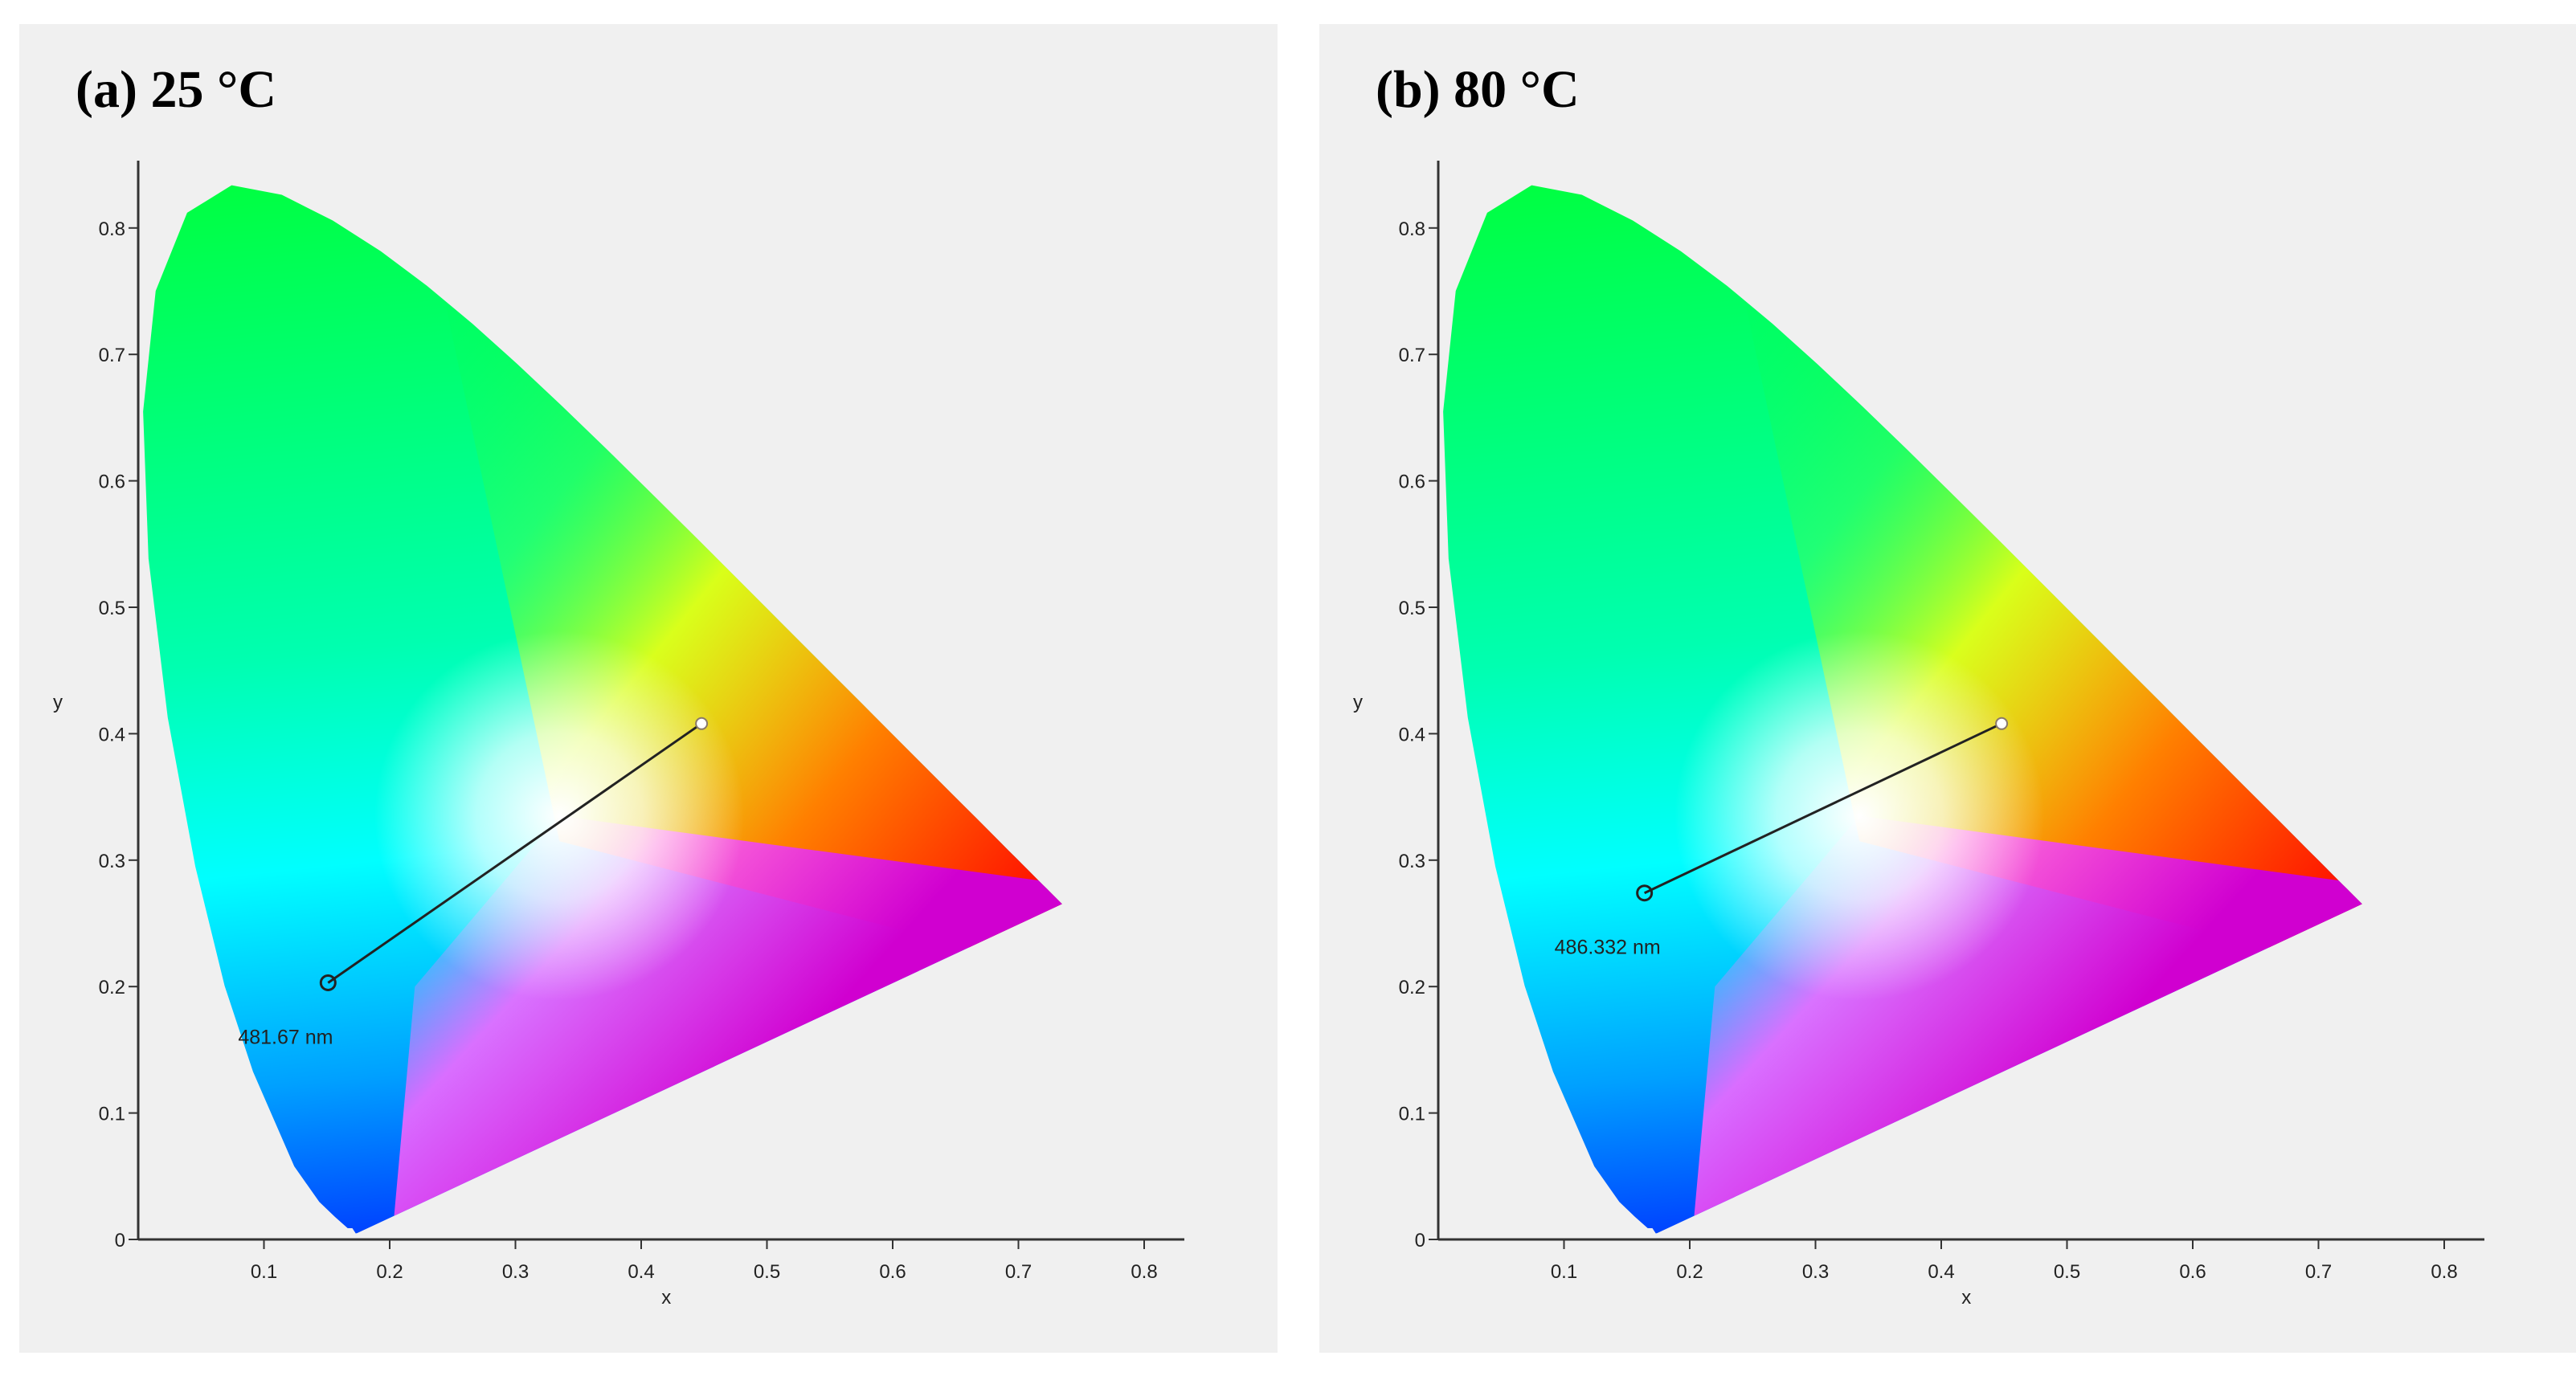  What do you see at coordinates (1478, 89) in the screenshot?
I see `chart-title: (b) 80 °C` at bounding box center [1478, 89].